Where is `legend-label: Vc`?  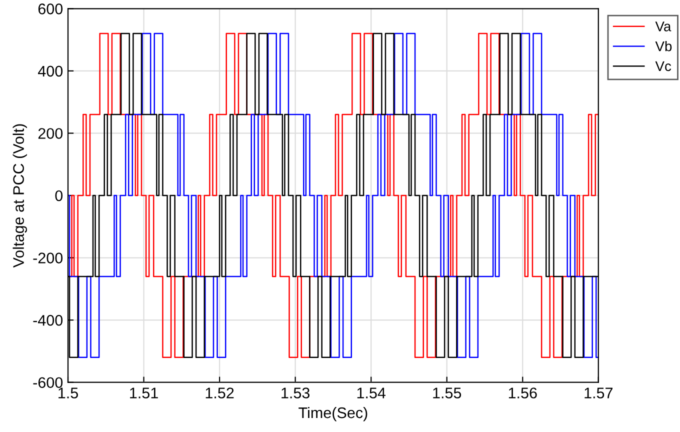
legend-label: Vc is located at coordinates (663, 66).